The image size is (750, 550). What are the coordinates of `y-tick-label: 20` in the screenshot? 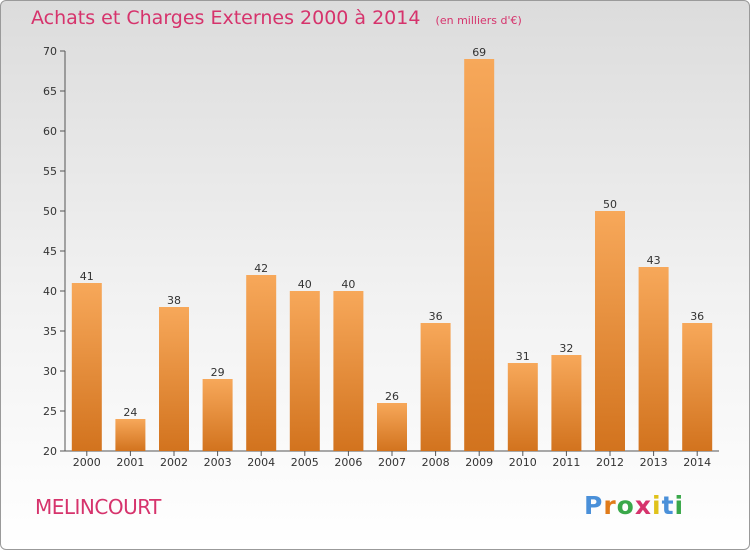 It's located at (50, 451).